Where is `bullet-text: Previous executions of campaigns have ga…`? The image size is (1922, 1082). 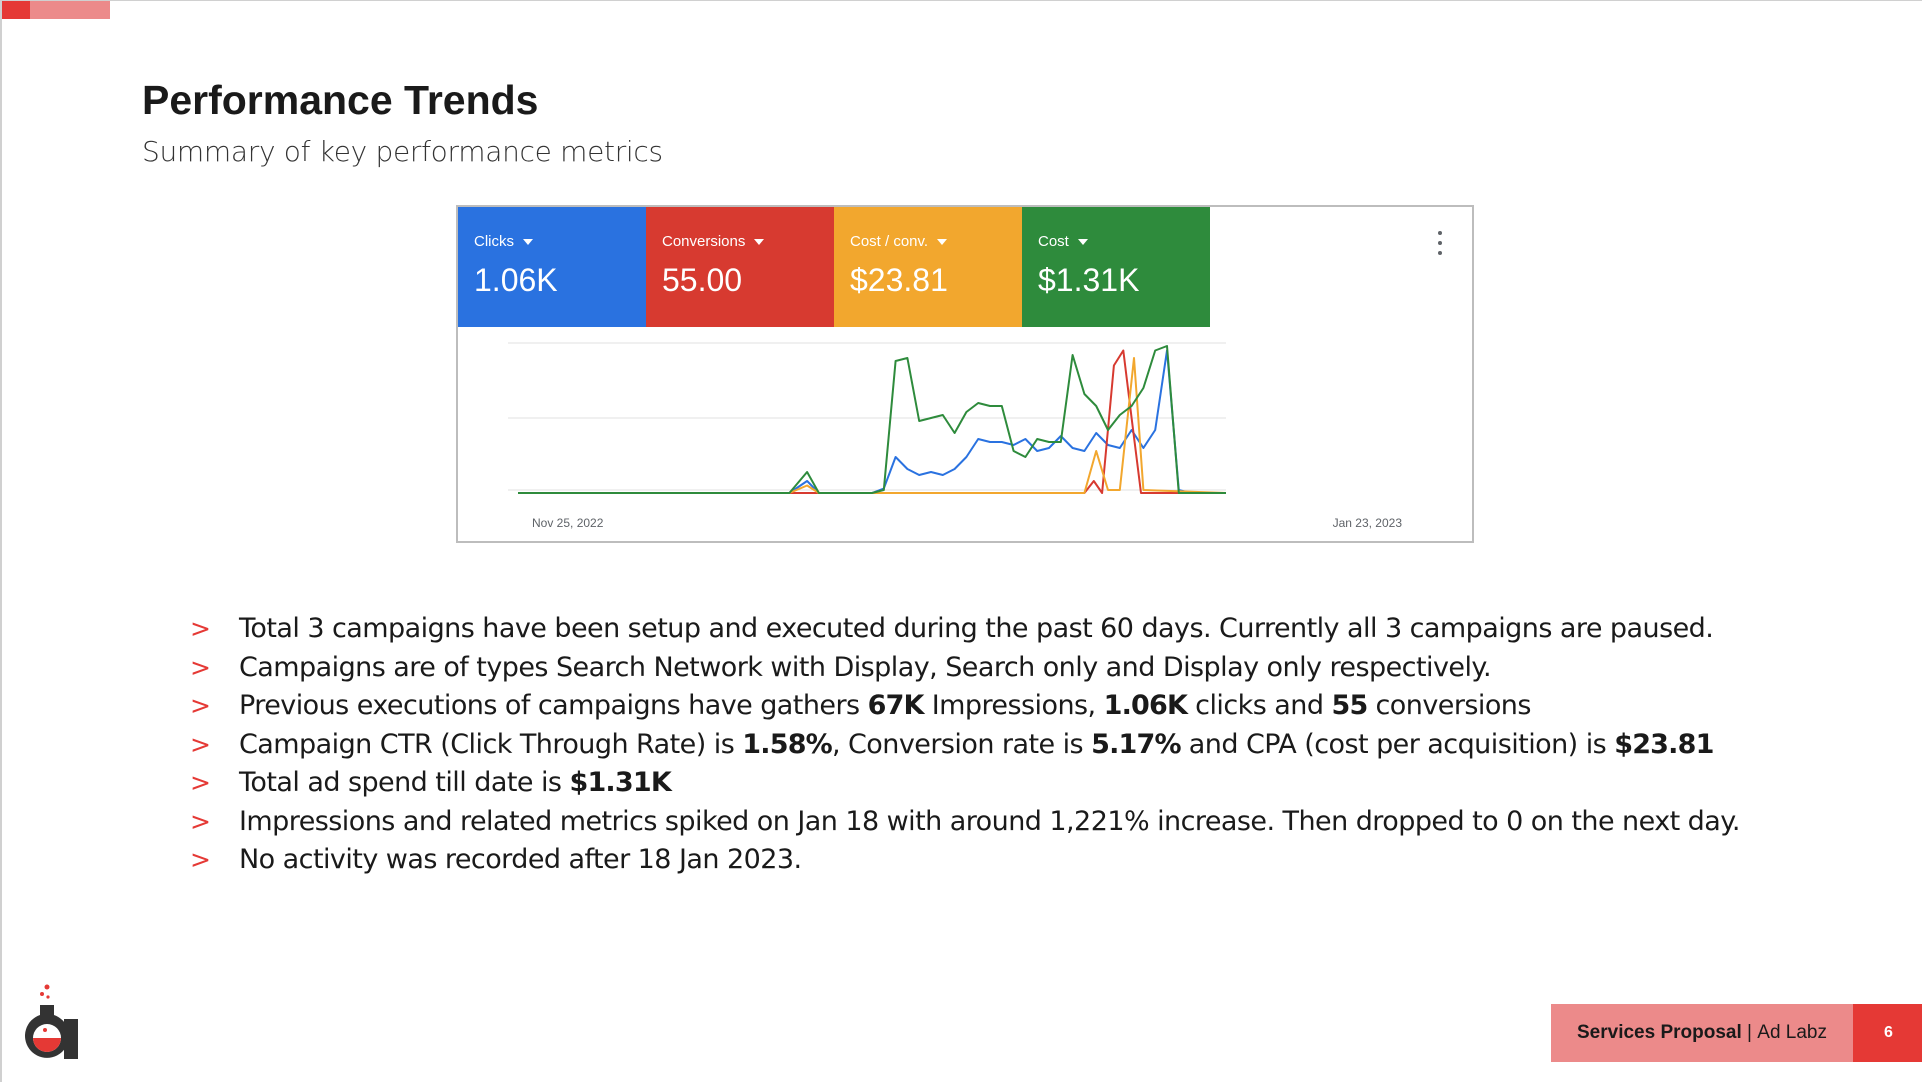 bullet-text: Previous executions of campaigns have ga… is located at coordinates (553, 705).